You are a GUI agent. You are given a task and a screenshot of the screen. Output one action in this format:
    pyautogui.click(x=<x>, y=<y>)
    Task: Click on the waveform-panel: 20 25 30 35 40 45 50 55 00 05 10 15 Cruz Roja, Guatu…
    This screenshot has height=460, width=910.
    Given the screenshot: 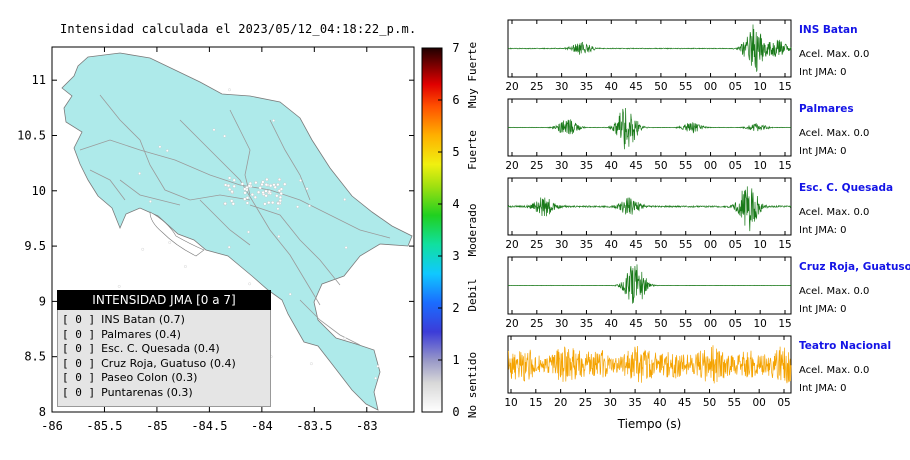 What is the action you would take?
    pyautogui.click(x=707, y=293)
    